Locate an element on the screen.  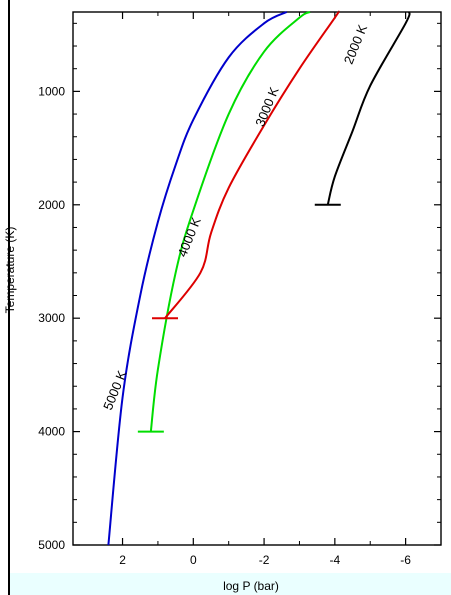
series-line is located at coordinates (368, 108).